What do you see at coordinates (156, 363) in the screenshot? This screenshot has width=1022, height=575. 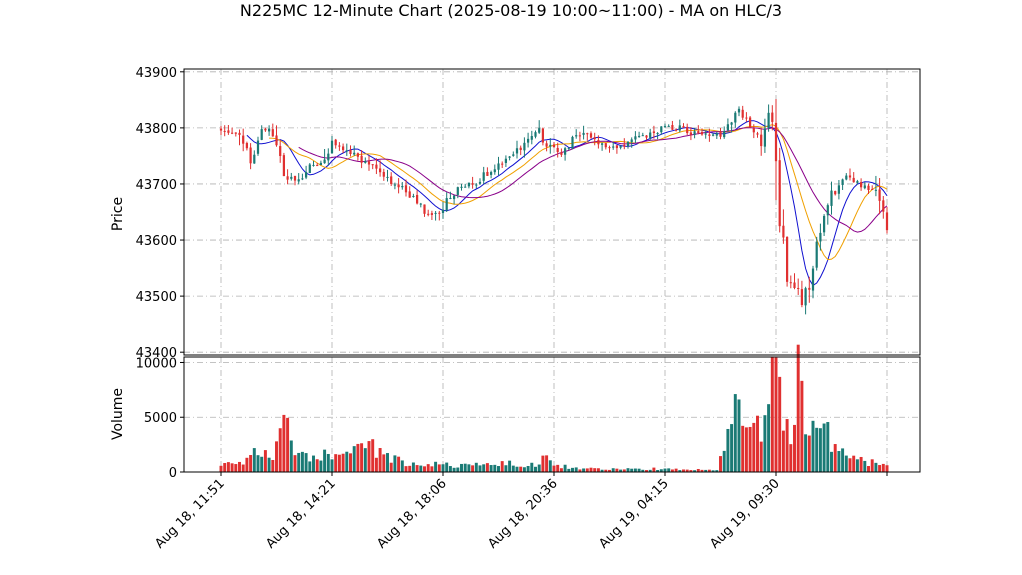 I see `volume-tick-label: 10000` at bounding box center [156, 363].